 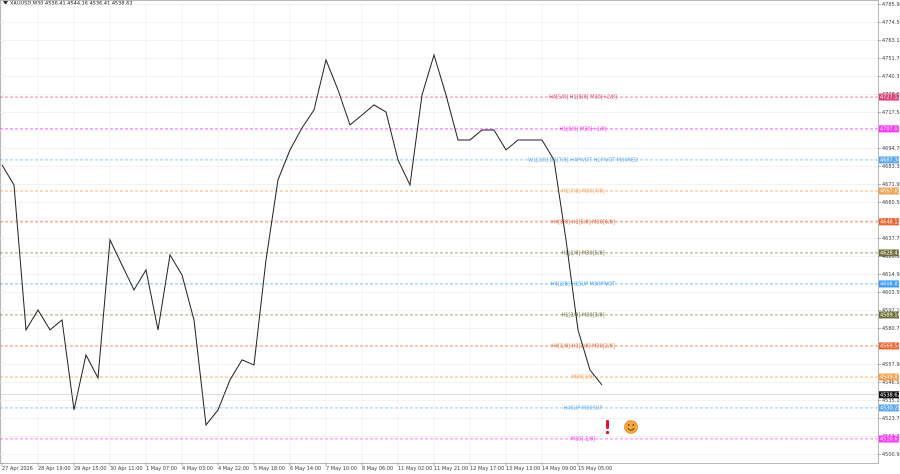 I want to click on x-tick-label: 8 May 06:00, so click(x=377, y=469).